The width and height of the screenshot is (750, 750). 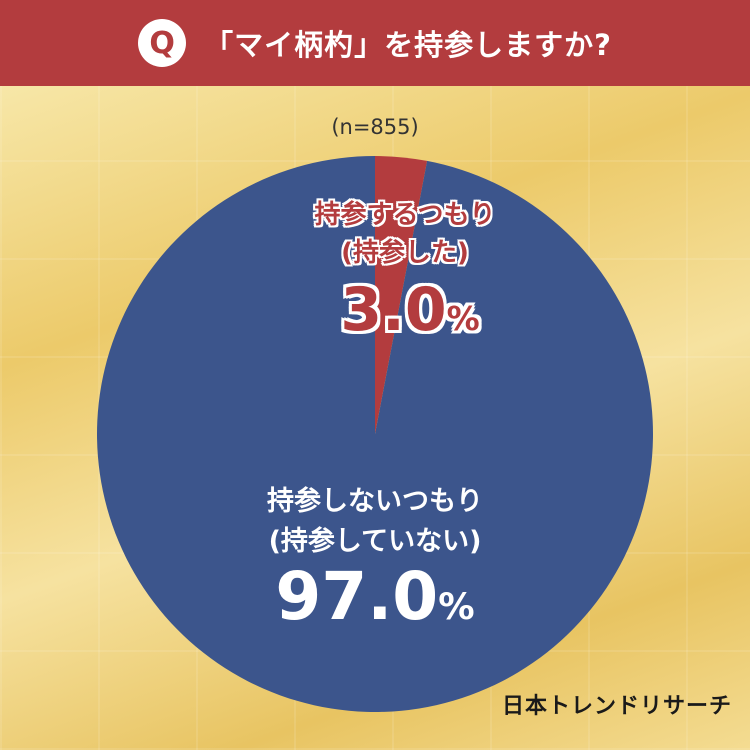 What do you see at coordinates (616, 706) in the screenshot?
I see `brand-logo: 日本トレンドリサーチ` at bounding box center [616, 706].